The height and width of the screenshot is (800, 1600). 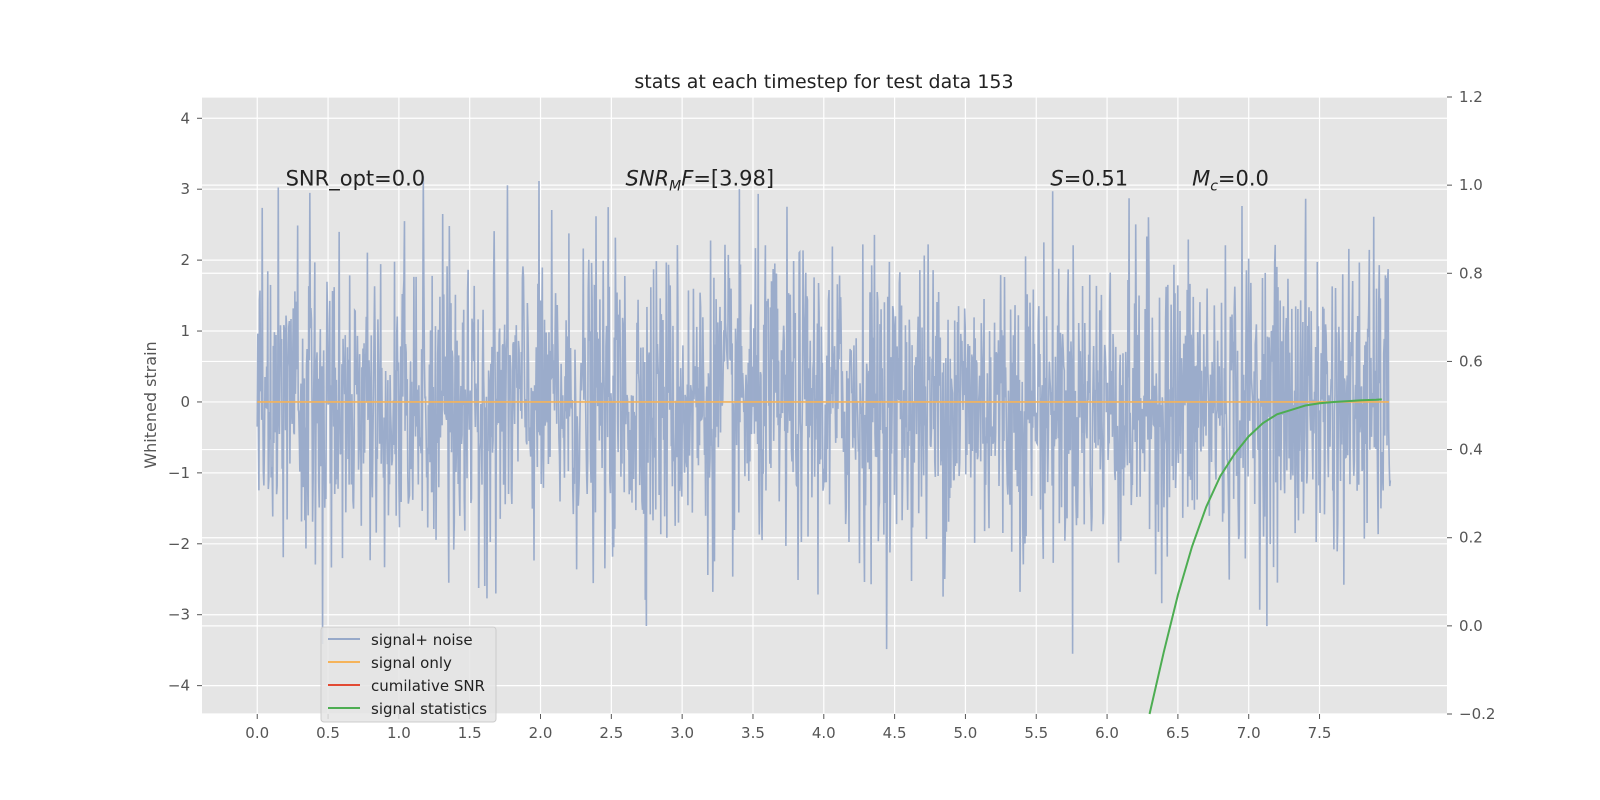 What do you see at coordinates (1265, 556) in the screenshot?
I see `series-signal-statistics` at bounding box center [1265, 556].